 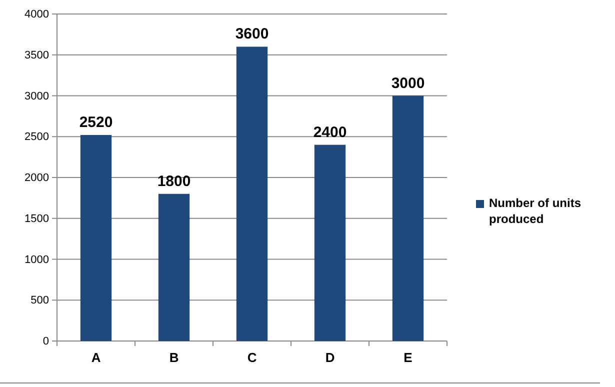 What do you see at coordinates (36, 96) in the screenshot?
I see `y-tick-label: 3000` at bounding box center [36, 96].